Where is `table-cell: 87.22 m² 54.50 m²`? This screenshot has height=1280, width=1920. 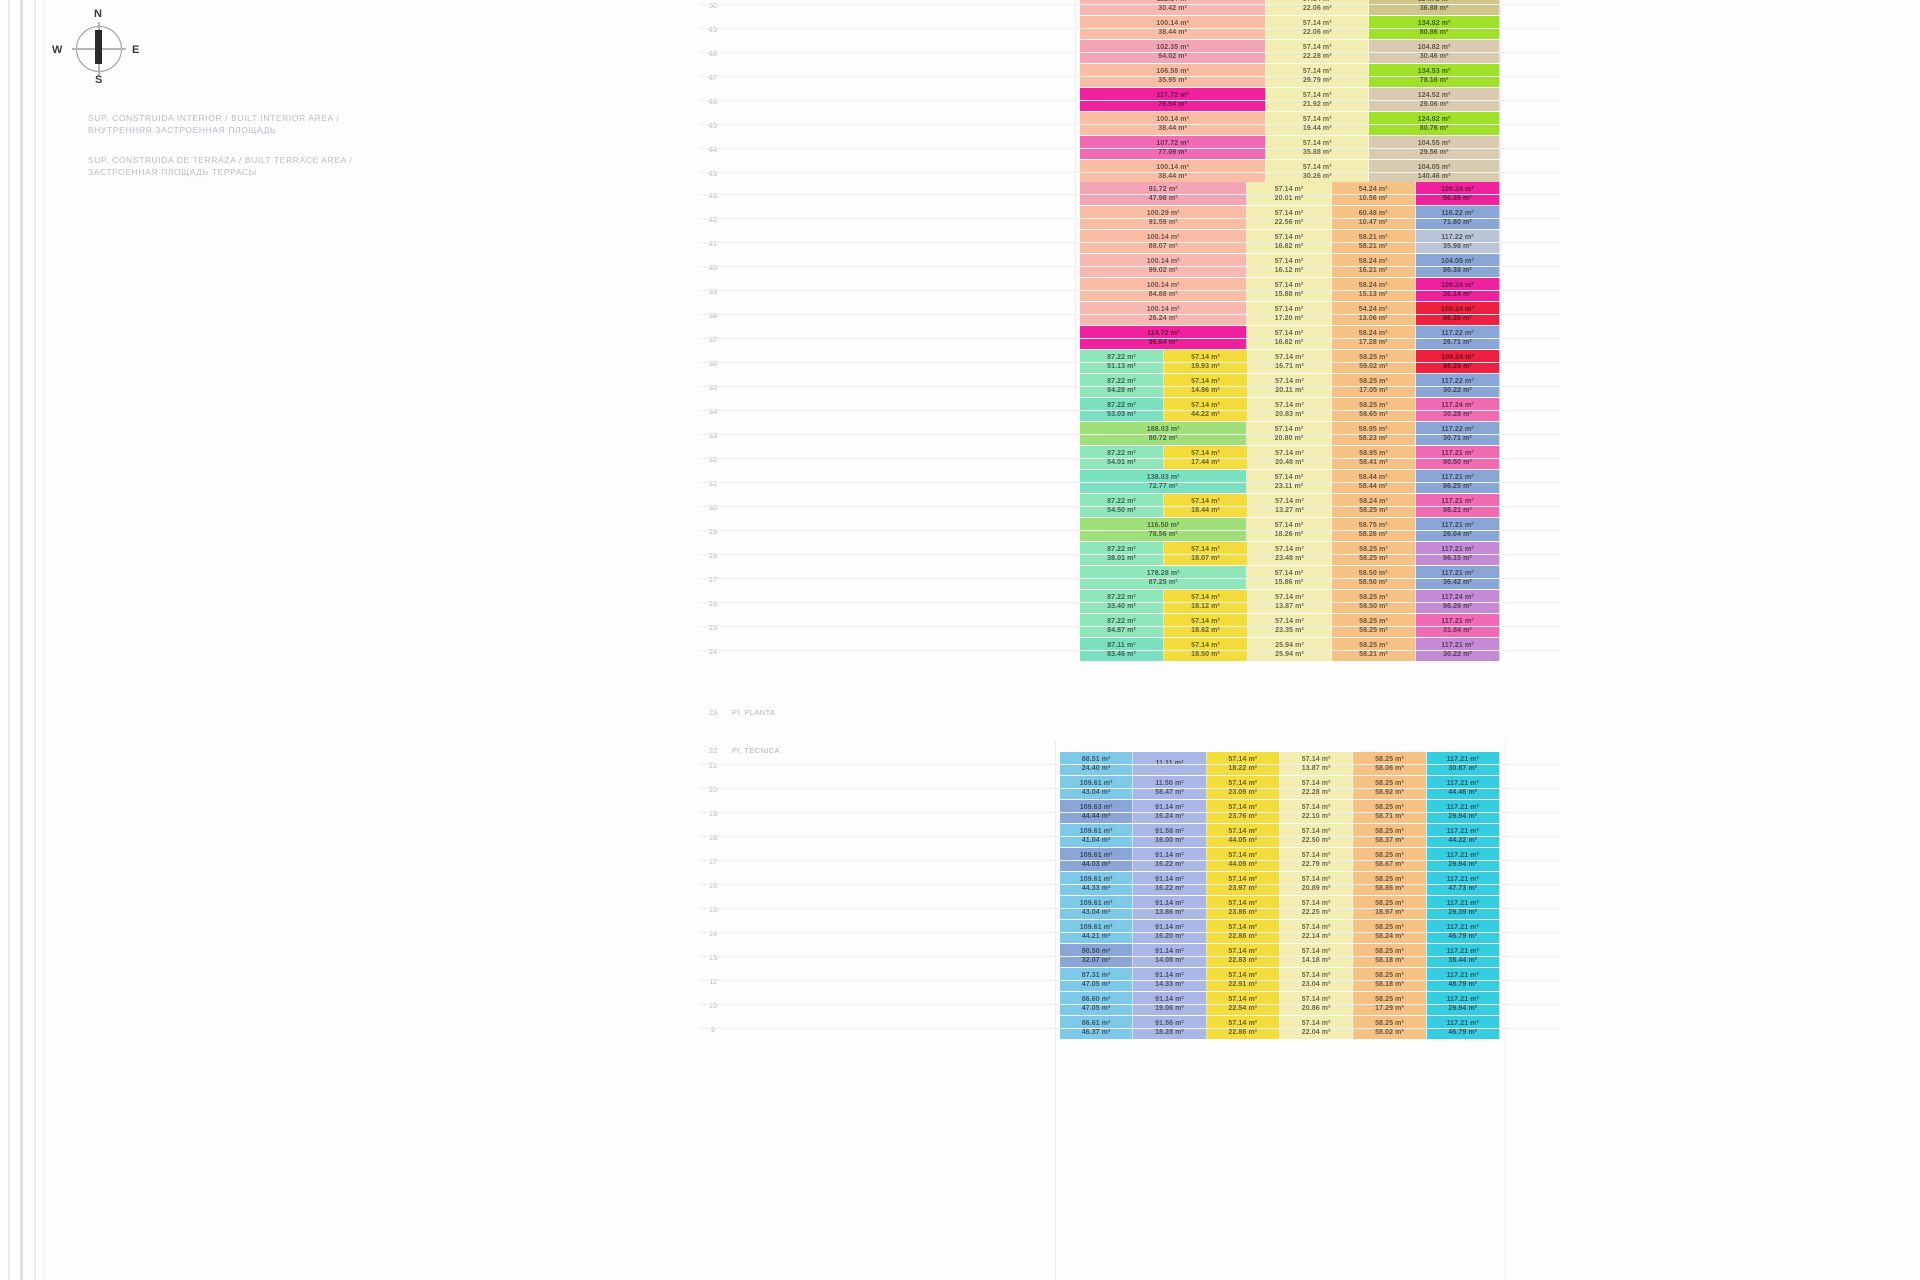
table-cell: 87.22 m² 54.50 m² is located at coordinates (1122, 505).